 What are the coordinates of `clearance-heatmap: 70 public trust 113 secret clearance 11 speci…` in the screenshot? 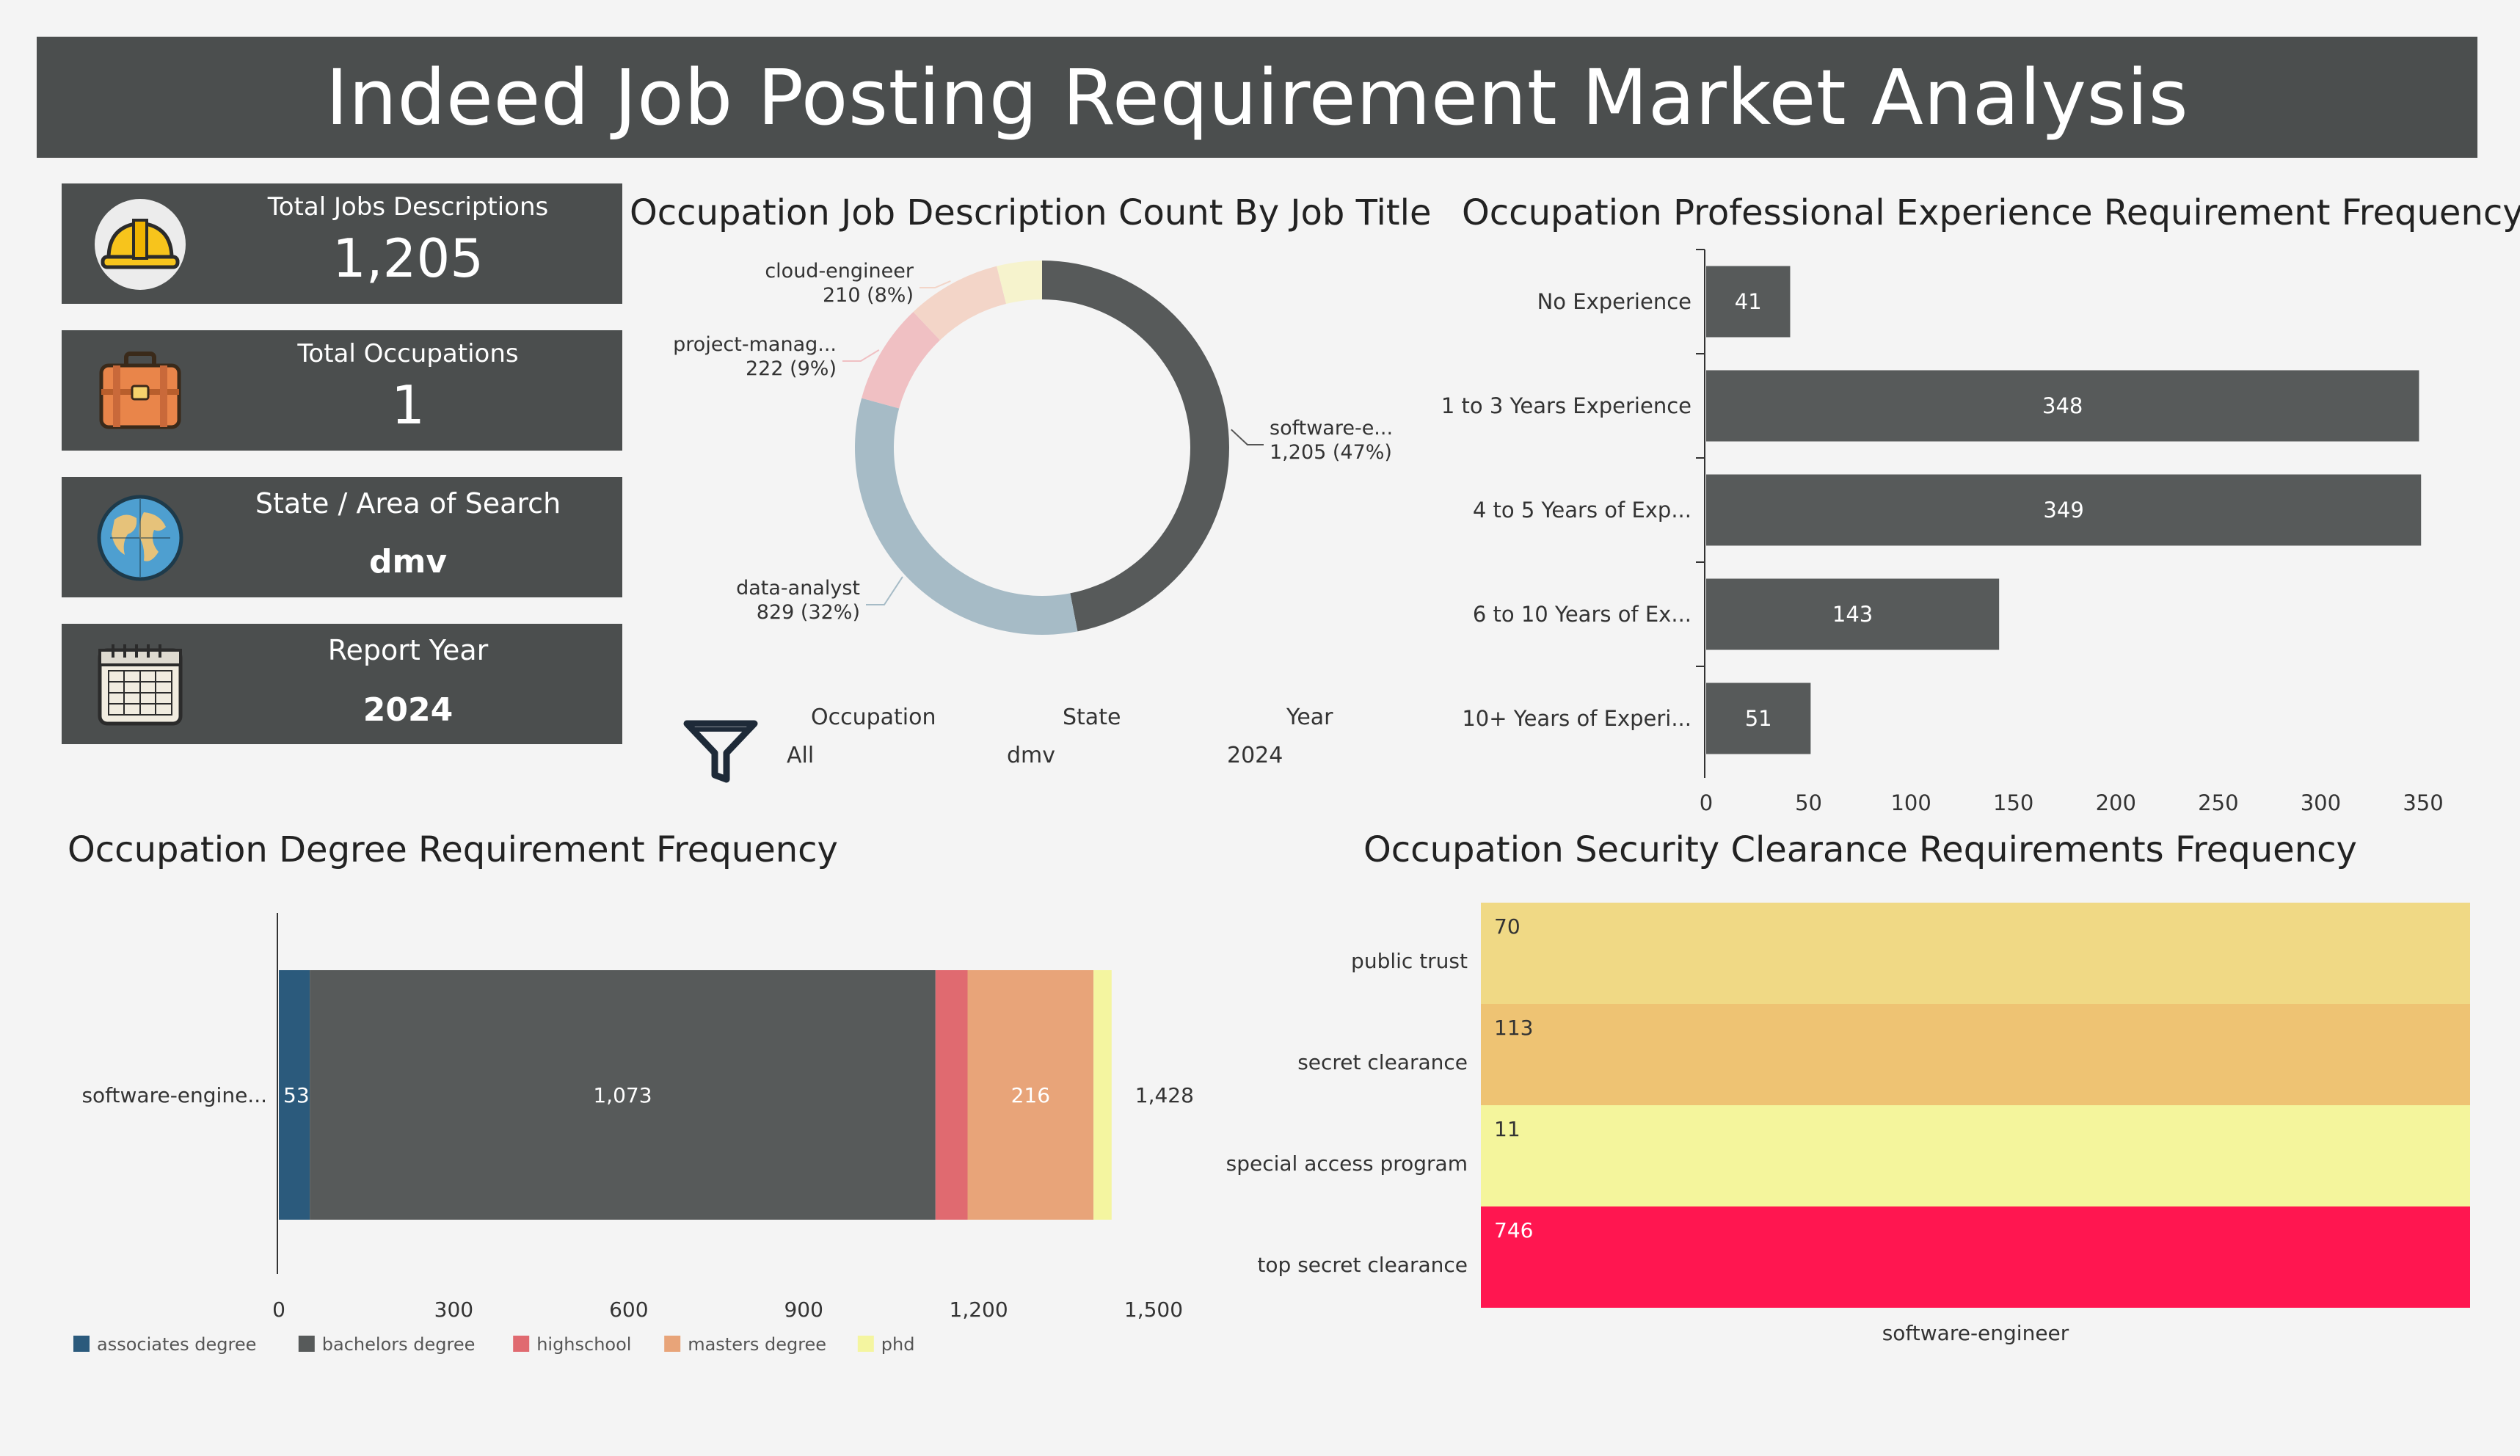 It's located at (1848, 1124).